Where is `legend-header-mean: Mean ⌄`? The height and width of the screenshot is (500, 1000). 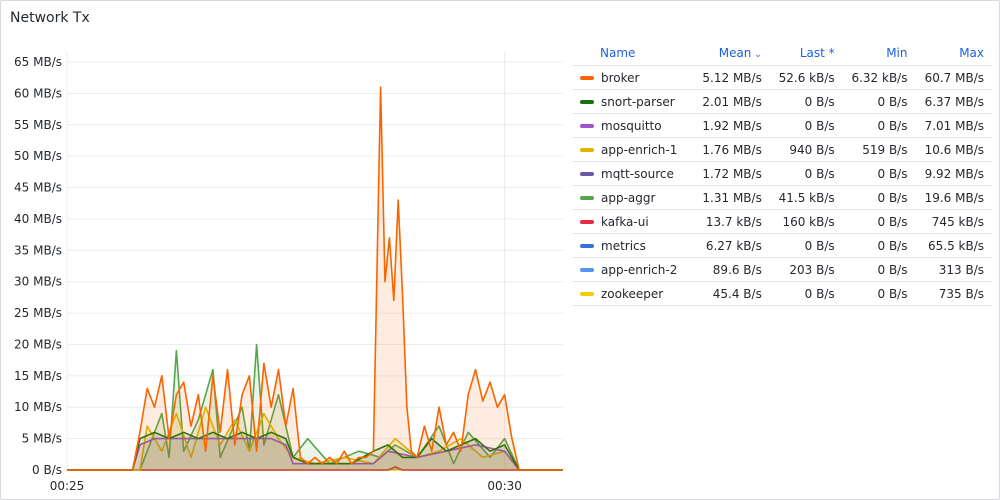
legend-header-mean: Mean ⌄ is located at coordinates (731, 53).